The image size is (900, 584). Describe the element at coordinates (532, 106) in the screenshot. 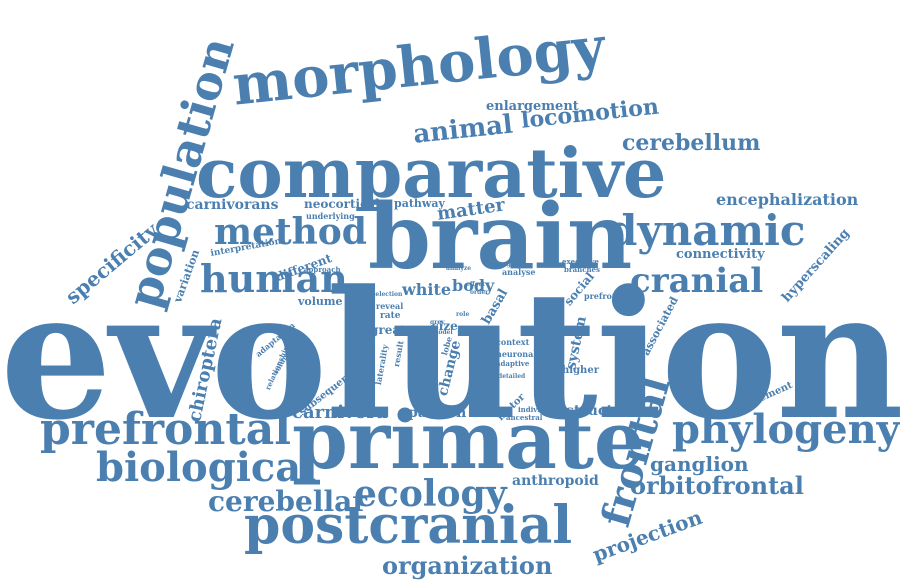

I see `word-enlargement: enlargement` at that location.